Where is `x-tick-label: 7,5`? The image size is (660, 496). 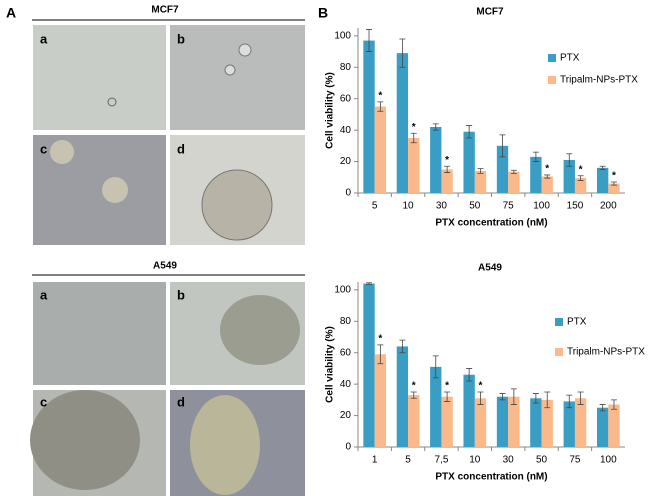 x-tick-label: 7,5 is located at coordinates (441, 460).